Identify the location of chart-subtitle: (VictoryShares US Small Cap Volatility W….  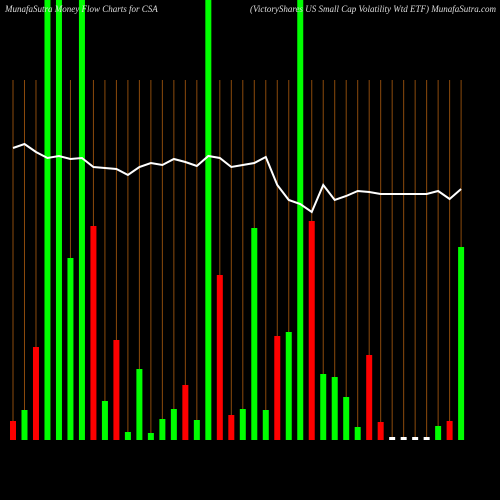
(373, 9).